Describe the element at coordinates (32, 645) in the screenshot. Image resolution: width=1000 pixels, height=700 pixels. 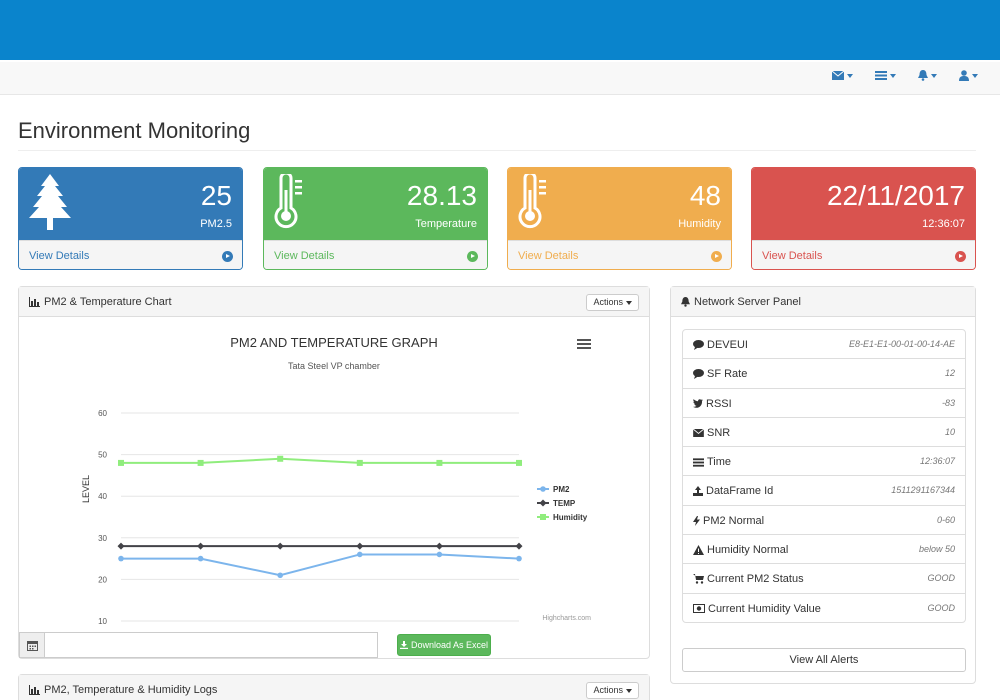
I see `calendar-button` at that location.